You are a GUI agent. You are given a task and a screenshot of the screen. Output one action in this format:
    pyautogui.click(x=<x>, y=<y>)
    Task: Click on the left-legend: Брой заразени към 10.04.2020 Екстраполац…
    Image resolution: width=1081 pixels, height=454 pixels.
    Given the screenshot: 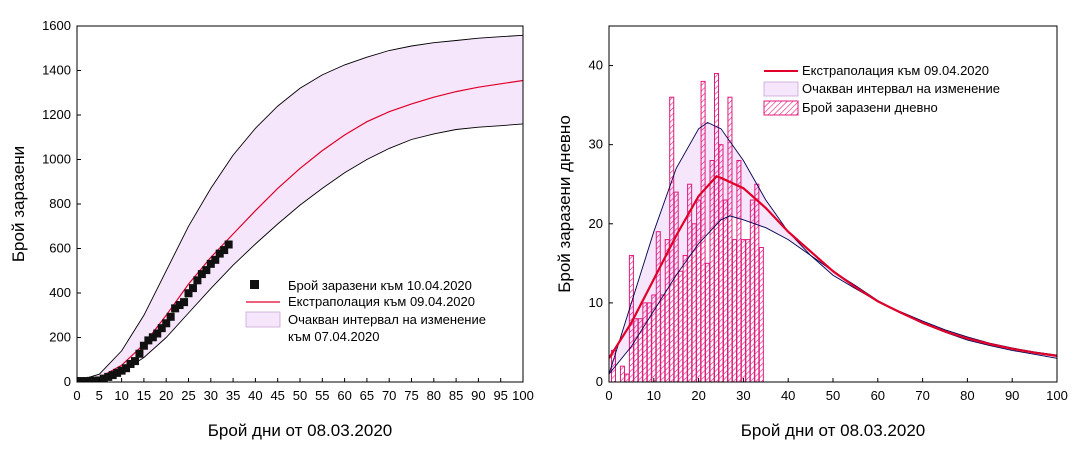 What is the action you would take?
    pyautogui.click(x=365, y=311)
    